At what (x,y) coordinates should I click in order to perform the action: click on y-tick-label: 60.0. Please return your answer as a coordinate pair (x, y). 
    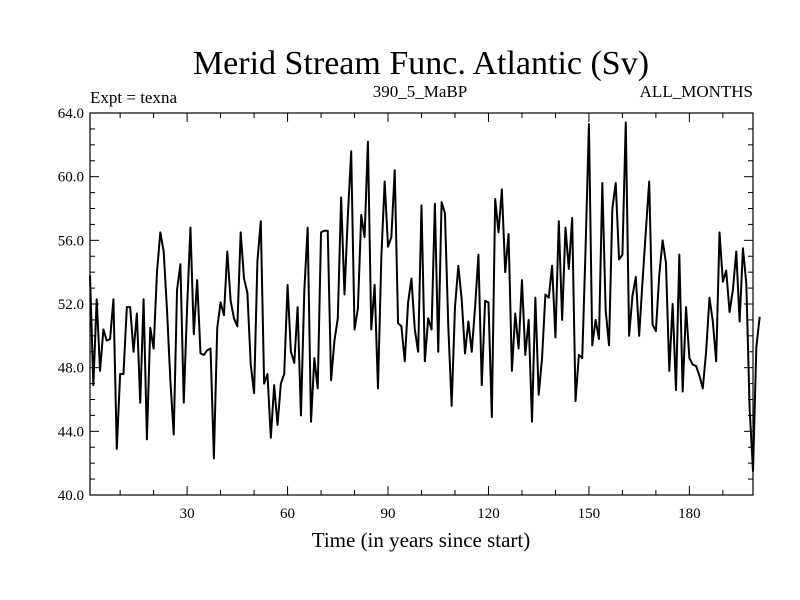
    Looking at the image, I should click on (71, 178).